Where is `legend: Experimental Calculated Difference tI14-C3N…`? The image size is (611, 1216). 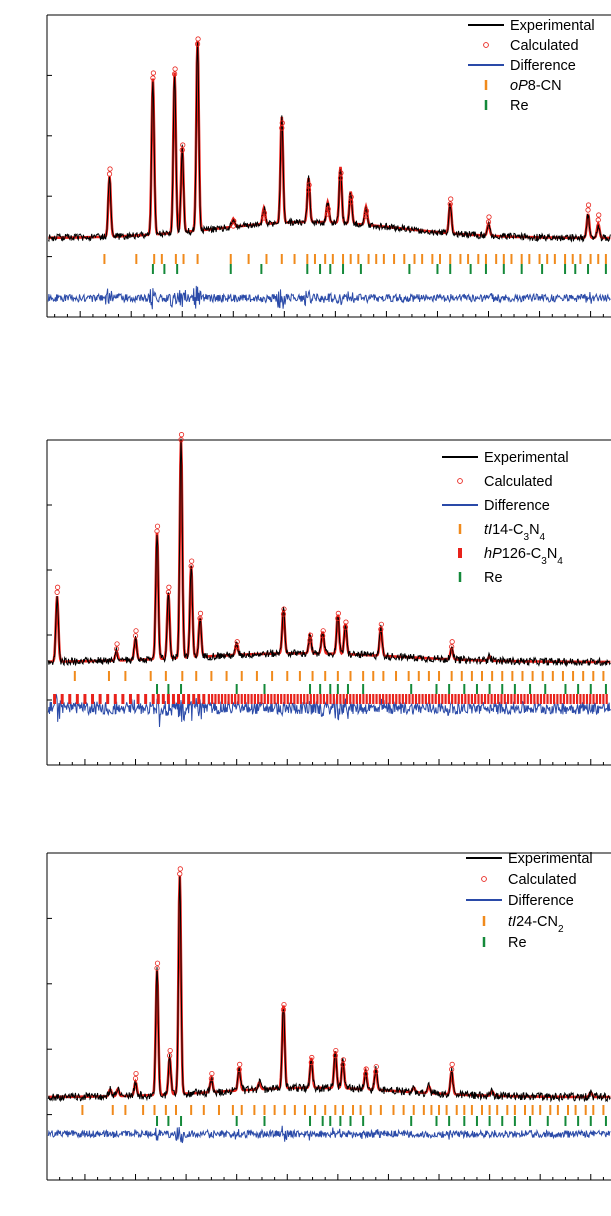 legend: Experimental Calculated Difference tI14-C3N… is located at coordinates (505, 518).